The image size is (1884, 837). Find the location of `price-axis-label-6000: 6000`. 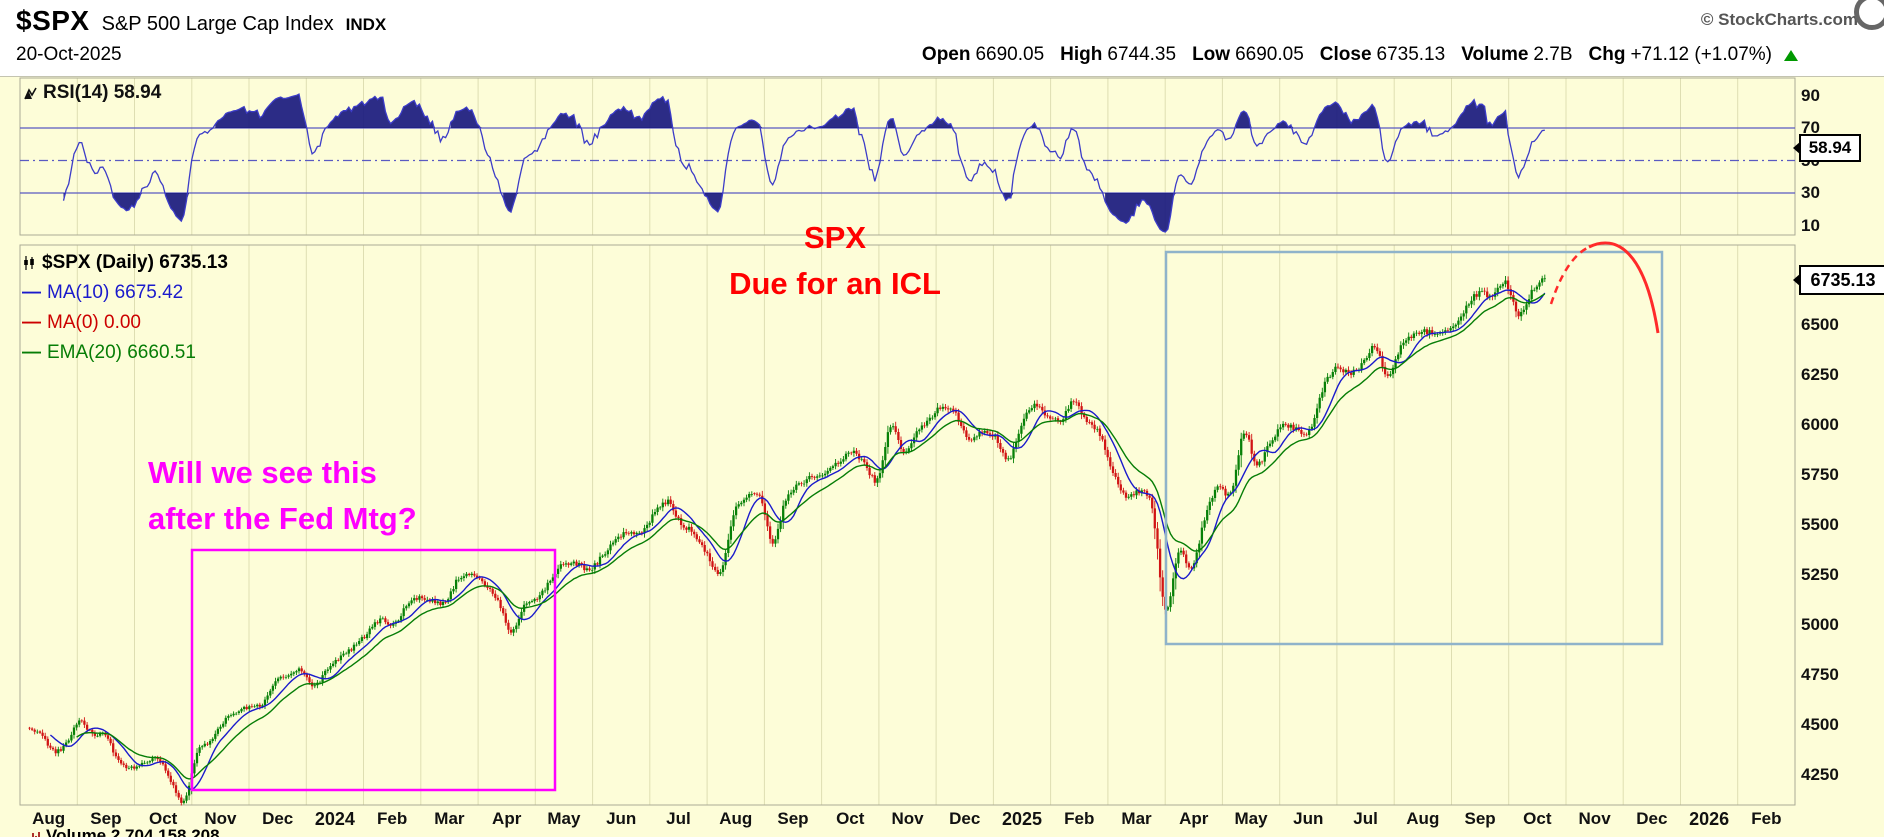

price-axis-label-6000: 6000 is located at coordinates (1820, 424).